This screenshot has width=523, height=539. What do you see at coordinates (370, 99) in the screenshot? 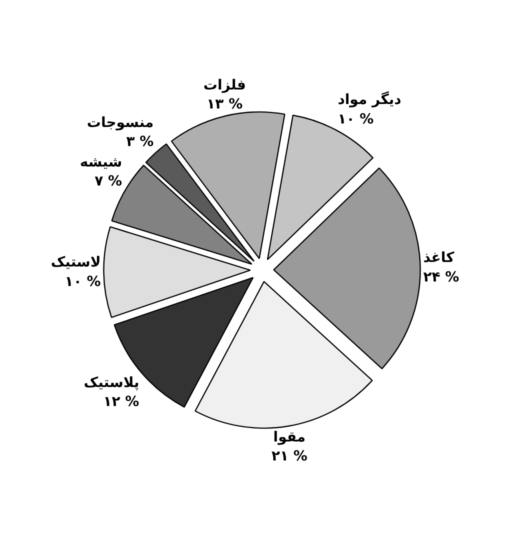
I see `slice-label: دیگر مواد` at bounding box center [370, 99].